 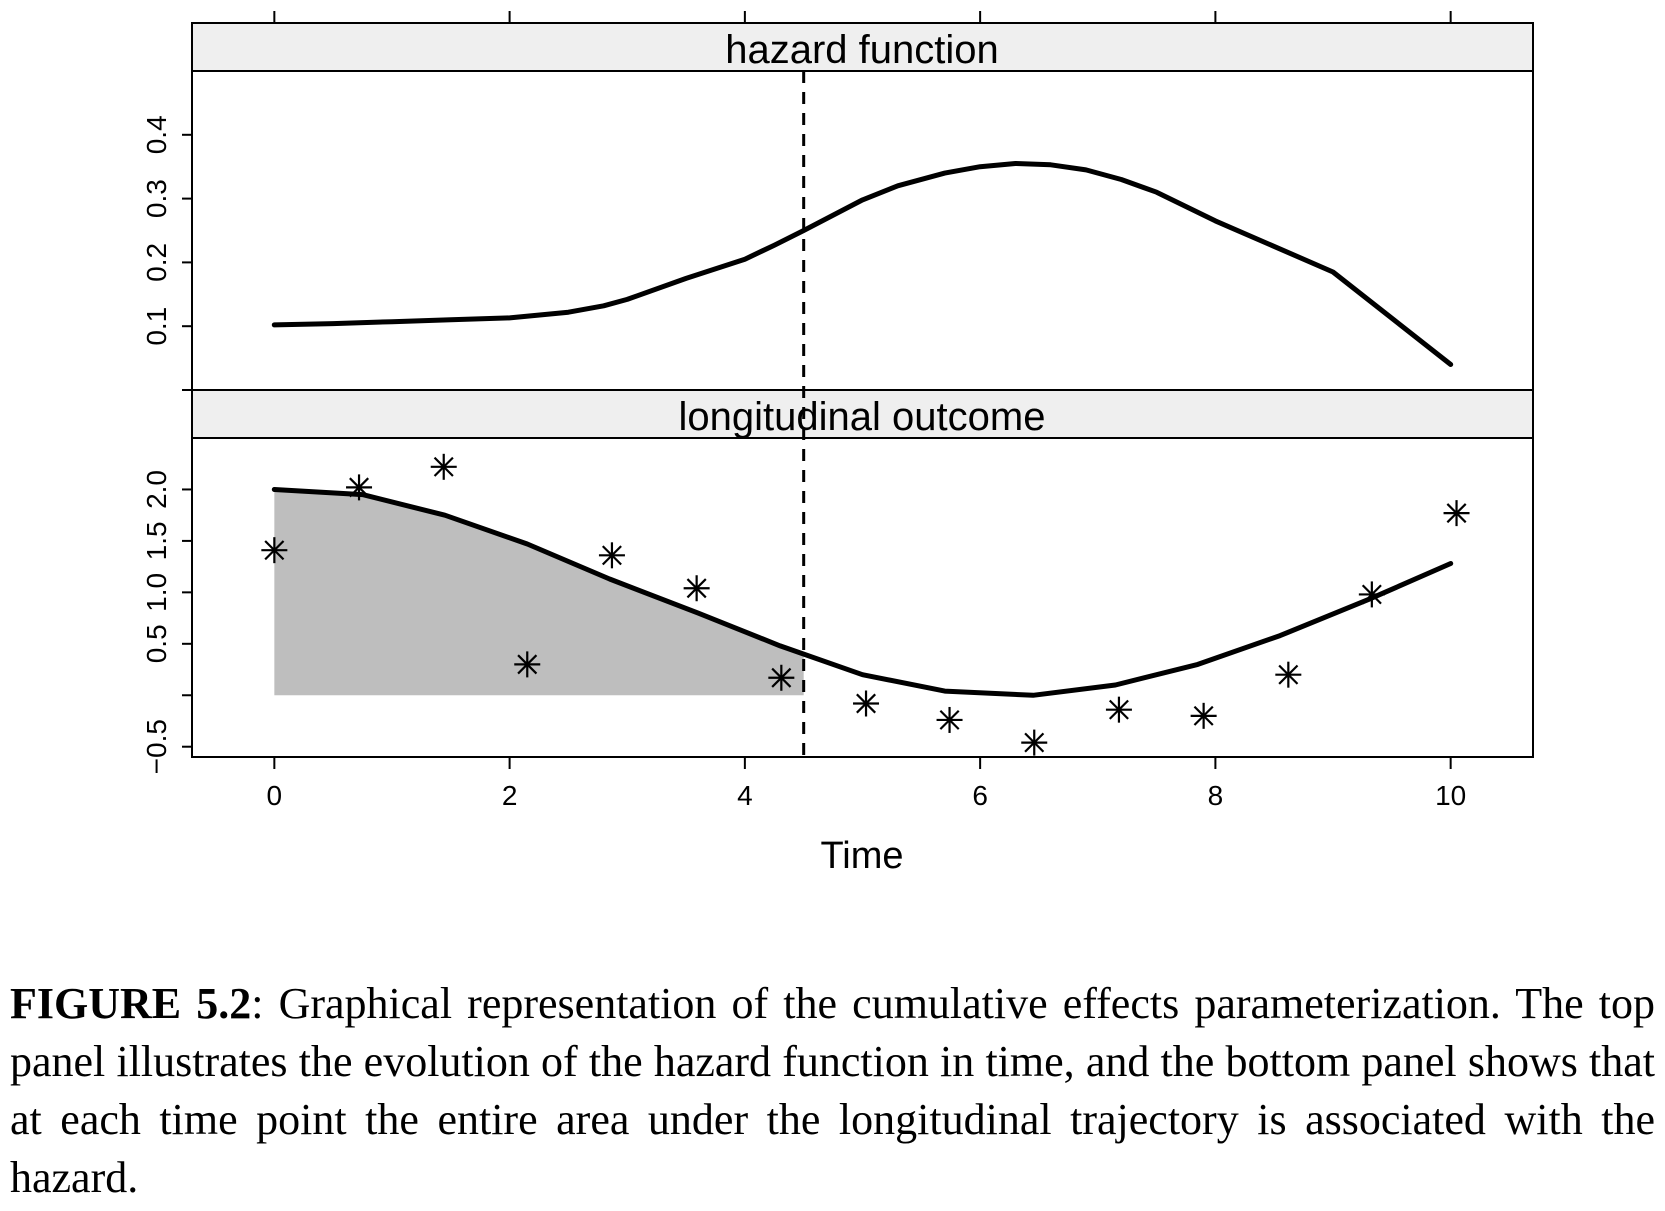 I want to click on y-tick-label: 0.5, so click(x=156, y=643).